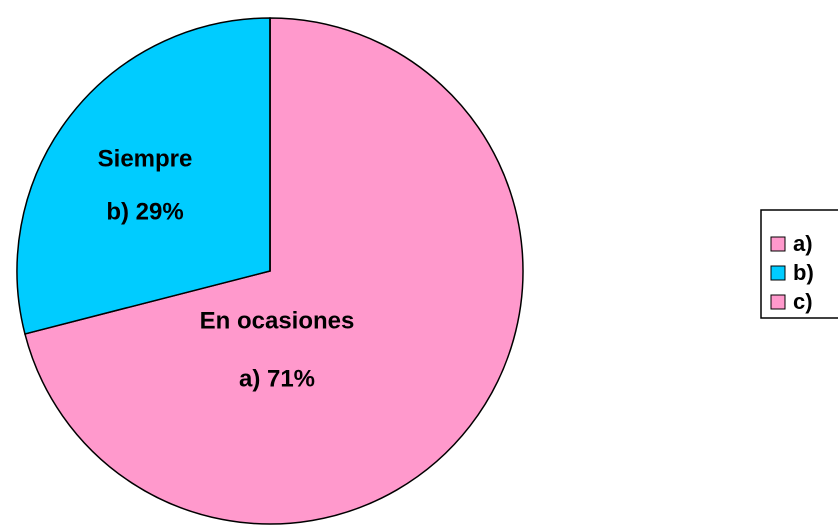  Describe the element at coordinates (277, 320) in the screenshot. I see `slice-name: En ocasiones` at that location.